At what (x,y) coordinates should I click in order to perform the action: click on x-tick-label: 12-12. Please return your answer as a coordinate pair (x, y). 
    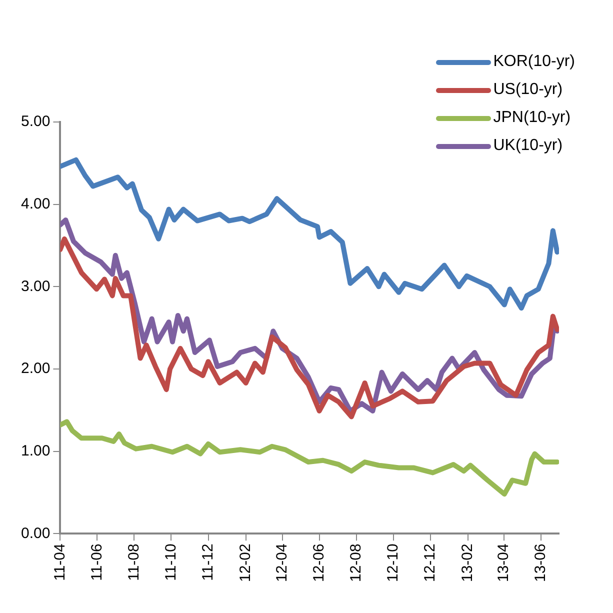
    Looking at the image, I should click on (429, 563).